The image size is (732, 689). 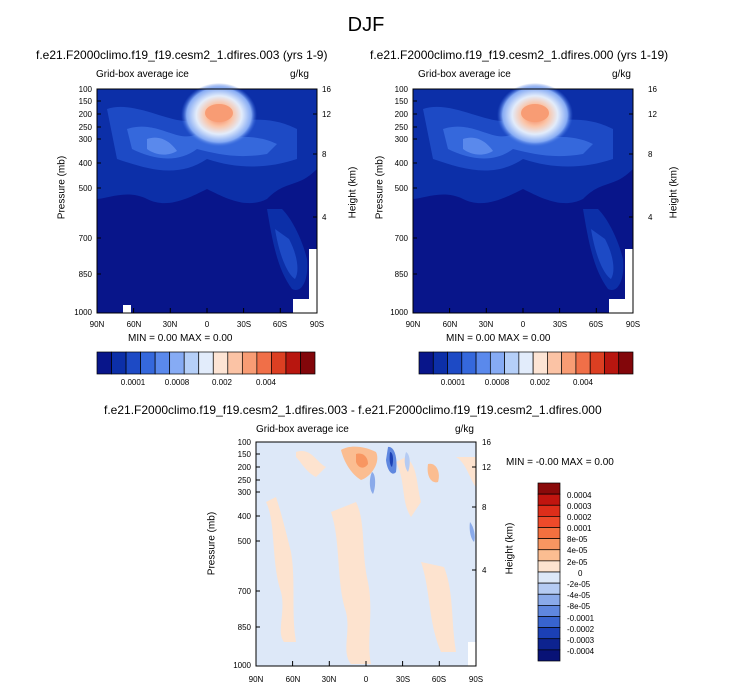 I want to click on panel-3-y-label: Pressure (mb), so click(x=212, y=543).